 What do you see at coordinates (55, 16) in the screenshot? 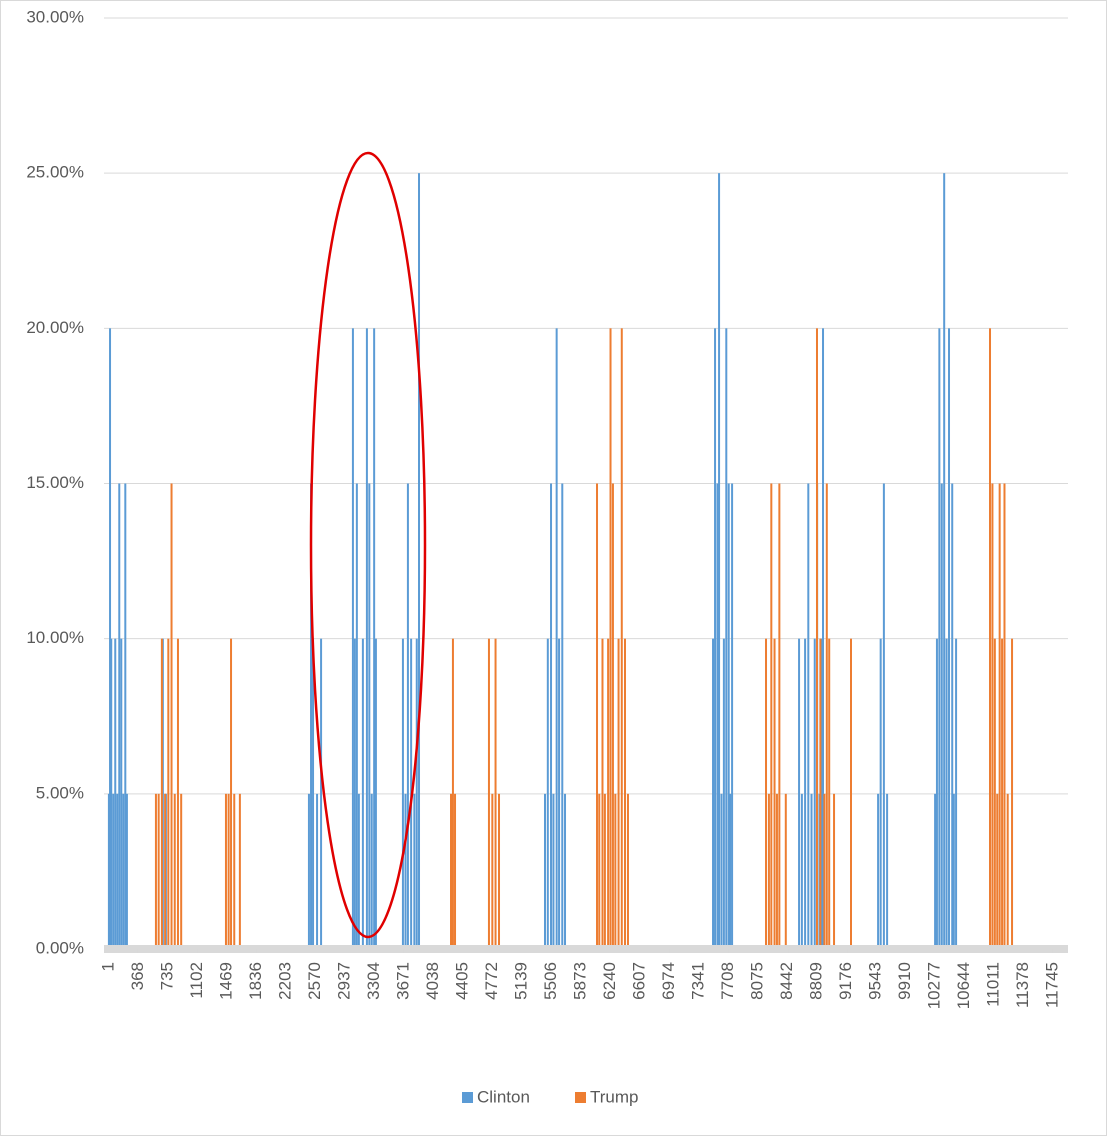
I see `y-tick-label: 30.00%` at bounding box center [55, 16].